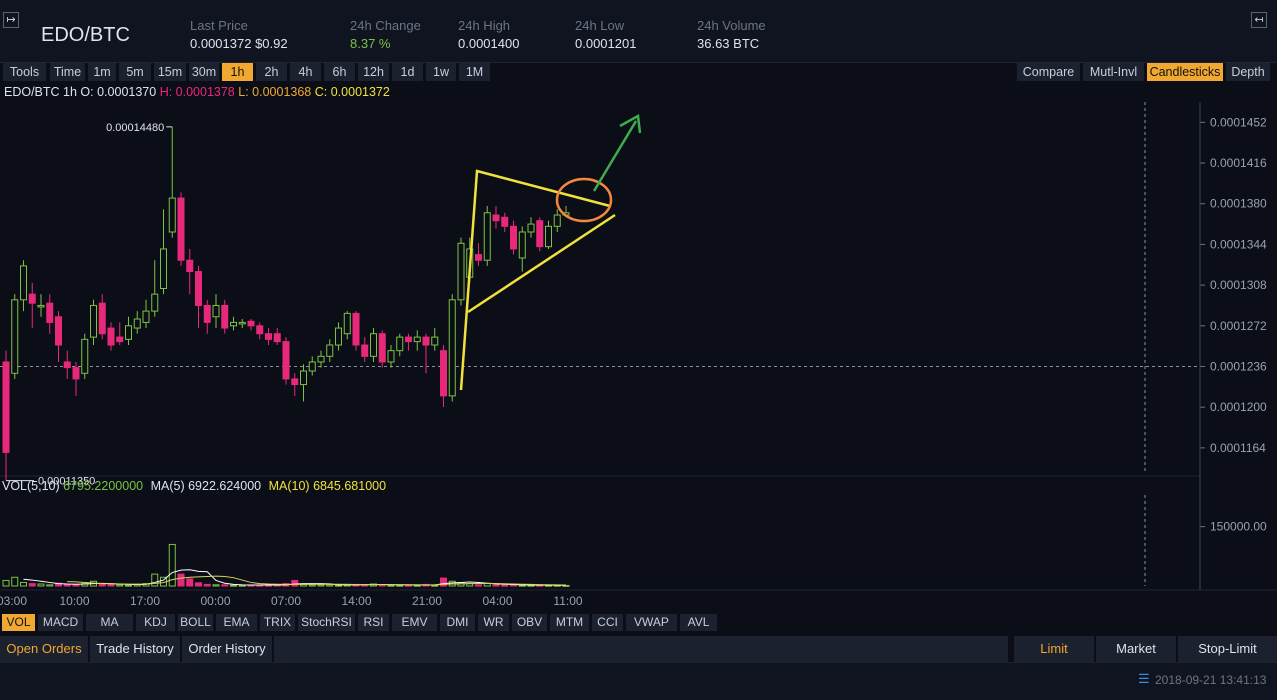  Describe the element at coordinates (605, 34) in the screenshot. I see `stat-24h-low: 24h Low 0.0001201` at that location.